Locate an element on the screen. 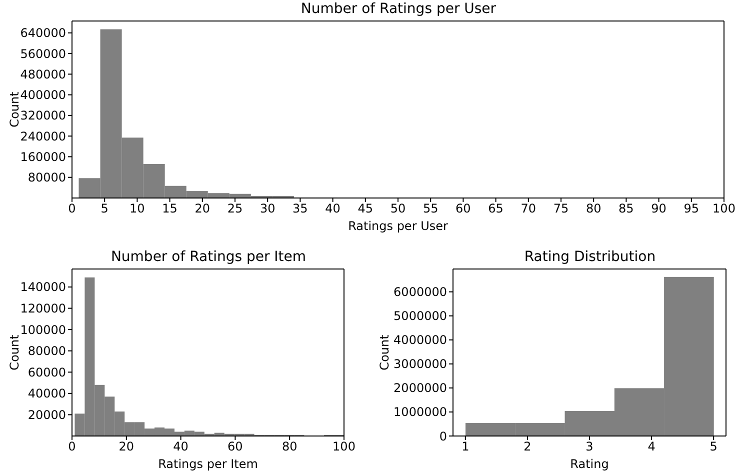 This screenshot has width=740, height=476. y-tick-label: 480000 is located at coordinates (43, 74).